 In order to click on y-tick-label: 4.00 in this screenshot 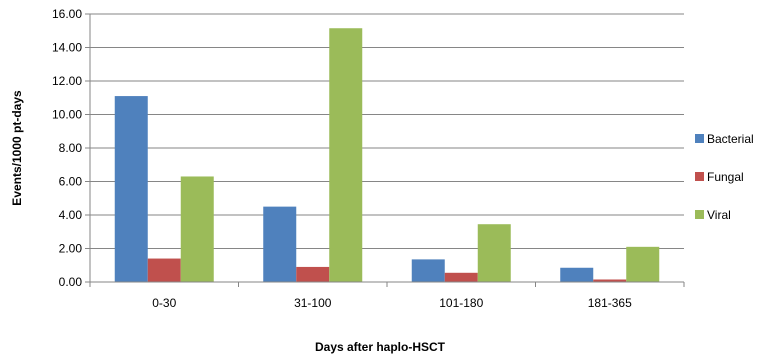, I will do `click(71, 215)`.